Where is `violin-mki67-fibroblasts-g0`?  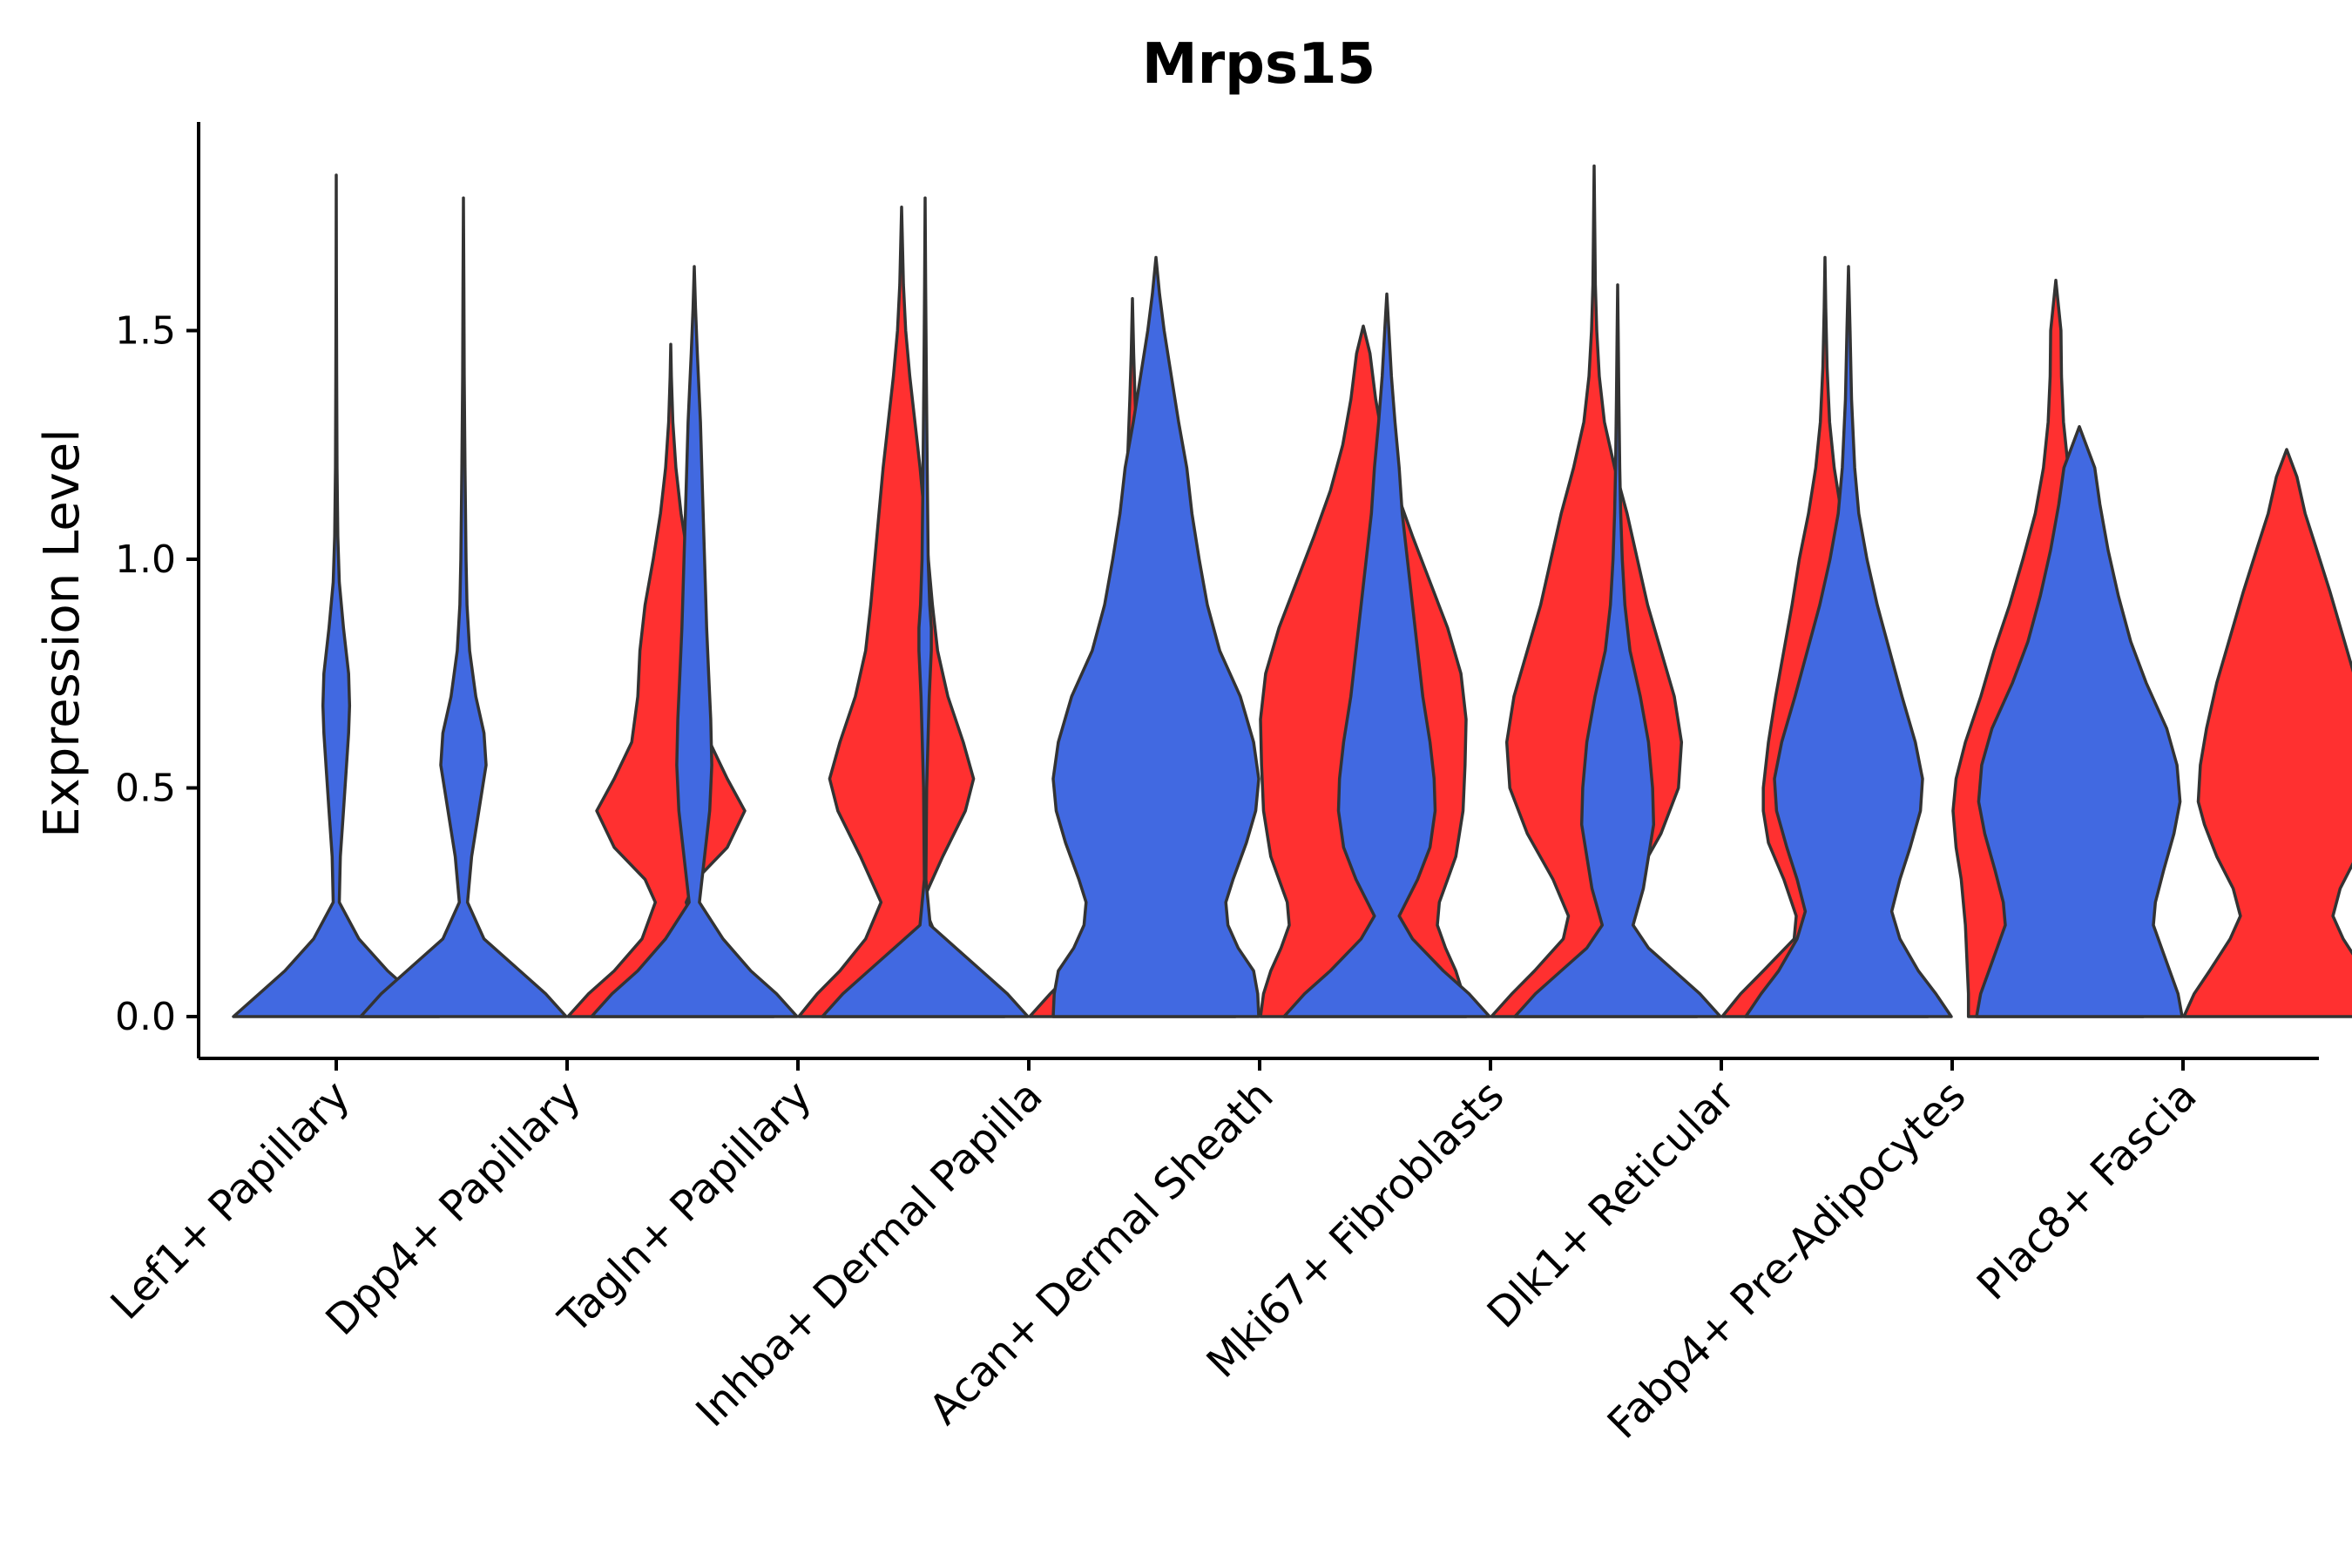
violin-mki67-fibroblasts-g0 is located at coordinates (1386, 655).